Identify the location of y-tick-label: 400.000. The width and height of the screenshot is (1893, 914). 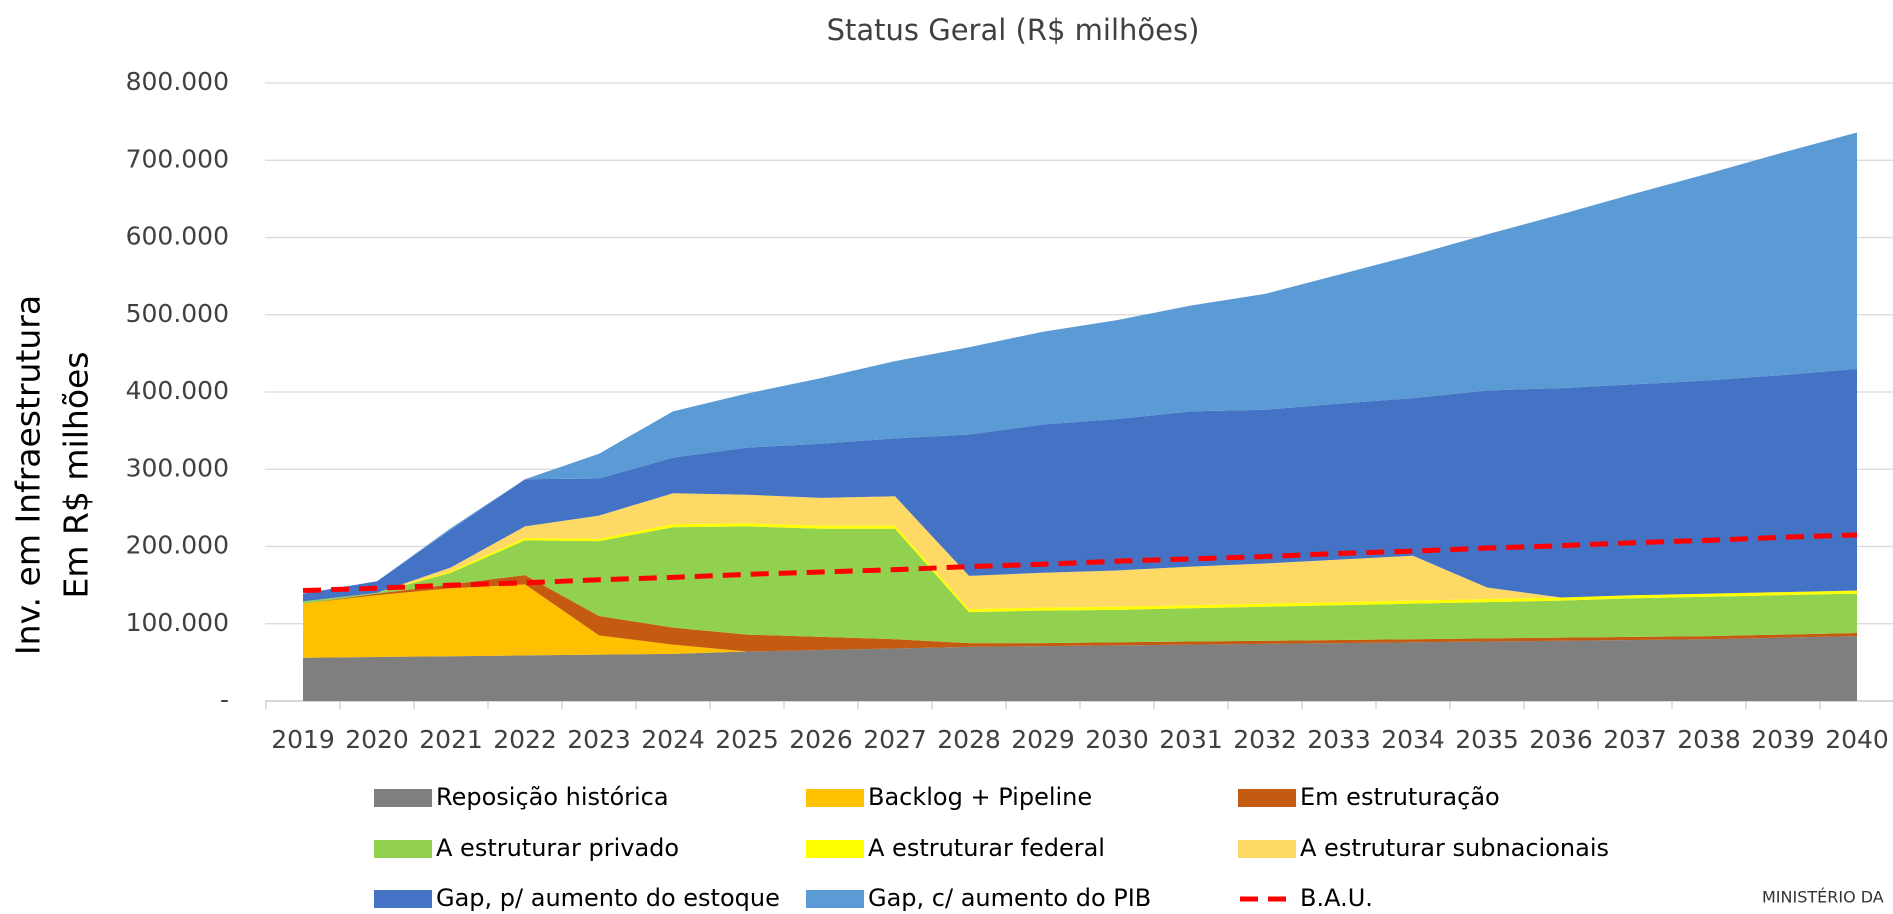
(177, 390).